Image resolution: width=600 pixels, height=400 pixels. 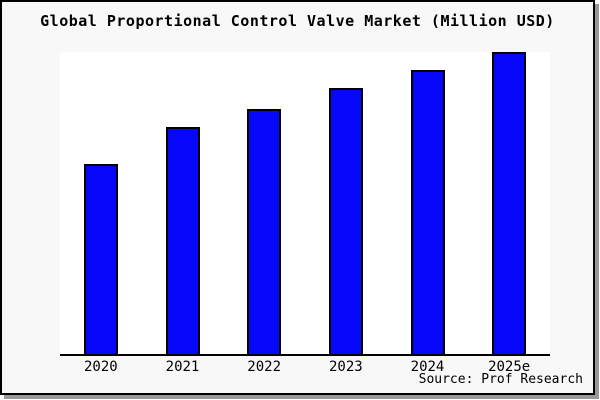 I want to click on bar-2023, so click(x=345, y=221).